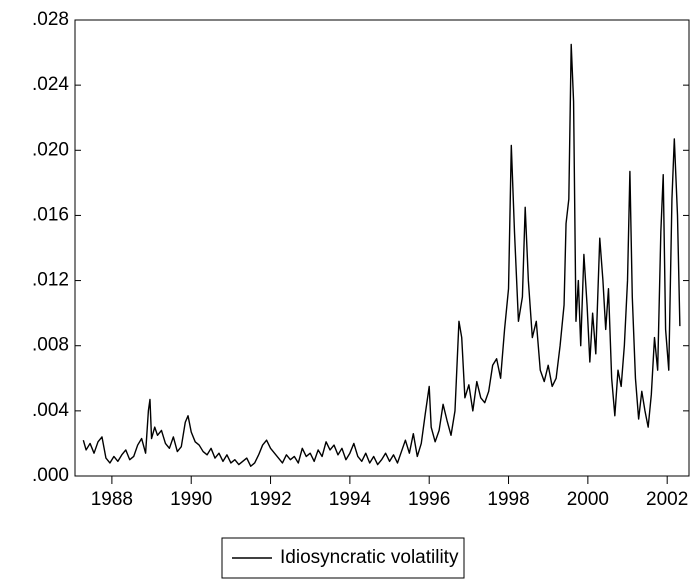 This screenshot has width=696, height=582. Describe the element at coordinates (667, 499) in the screenshot. I see `x-tick-label: 2002` at that location.